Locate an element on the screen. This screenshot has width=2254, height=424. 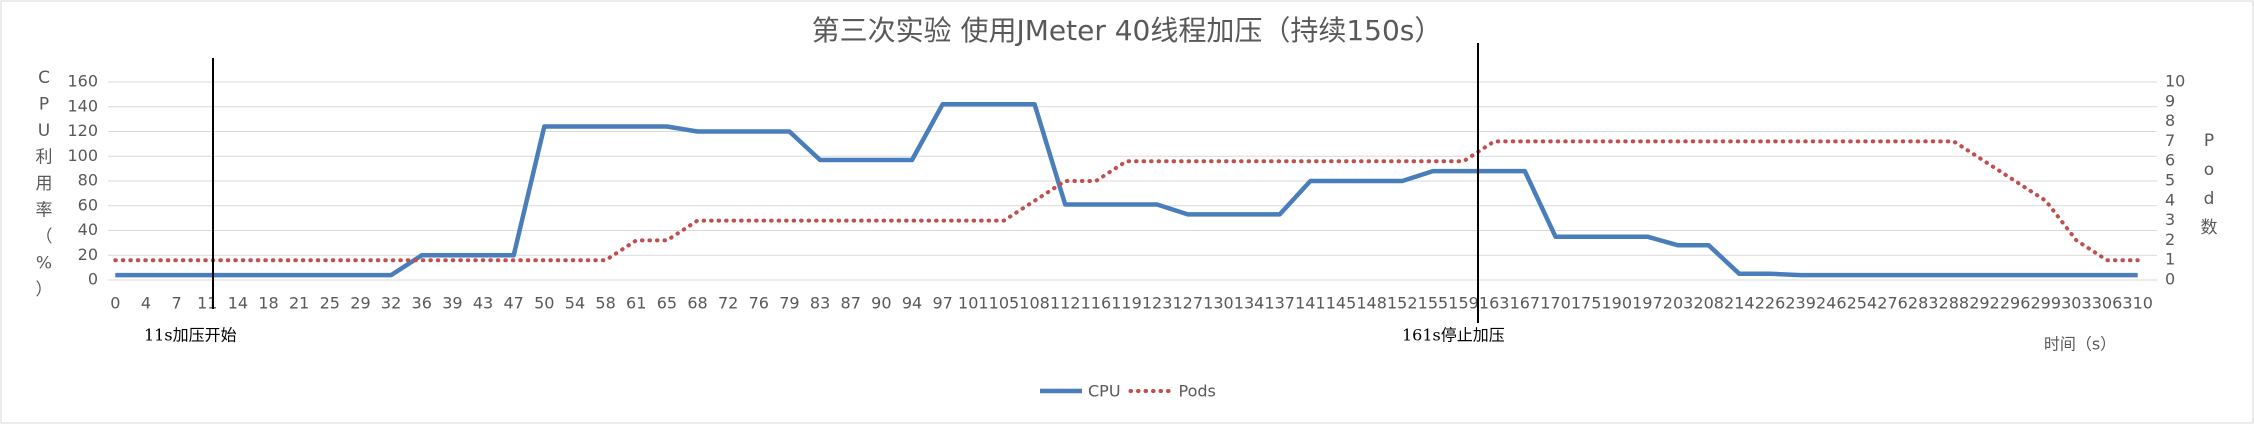
x-tick-label: 159 is located at coordinates (1463, 303).